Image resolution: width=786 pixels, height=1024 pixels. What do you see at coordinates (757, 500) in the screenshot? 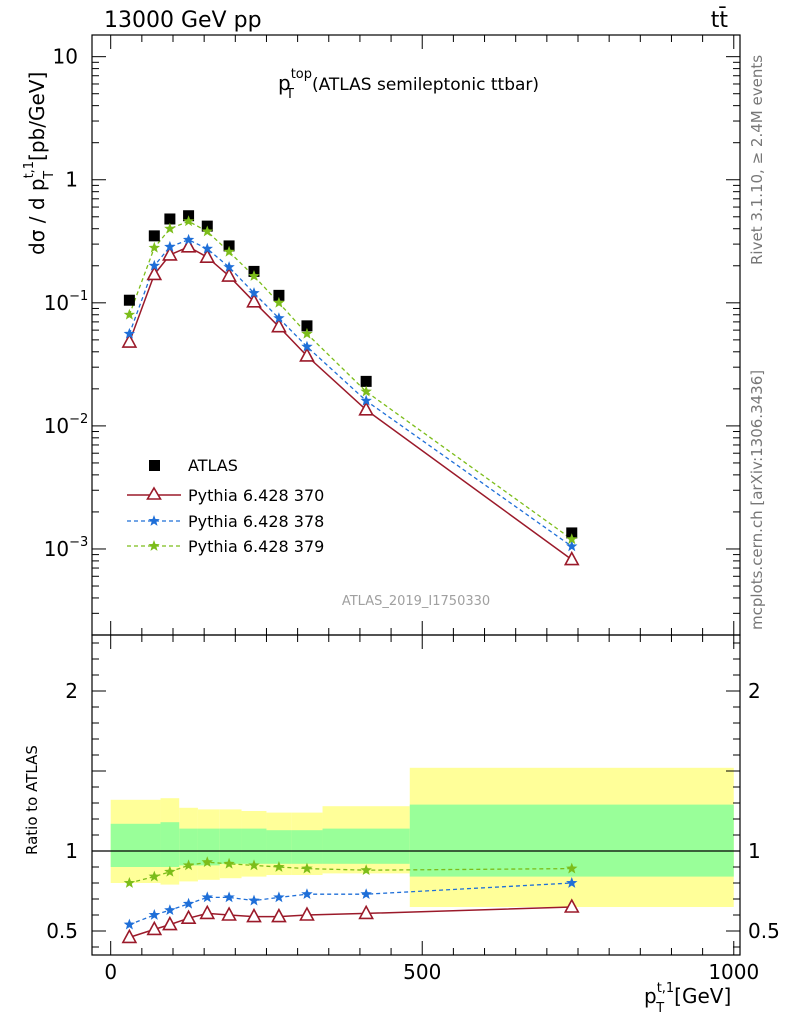
I see `source-label: mcplots.cern.ch [arXiv:1306.3436]` at bounding box center [757, 500].